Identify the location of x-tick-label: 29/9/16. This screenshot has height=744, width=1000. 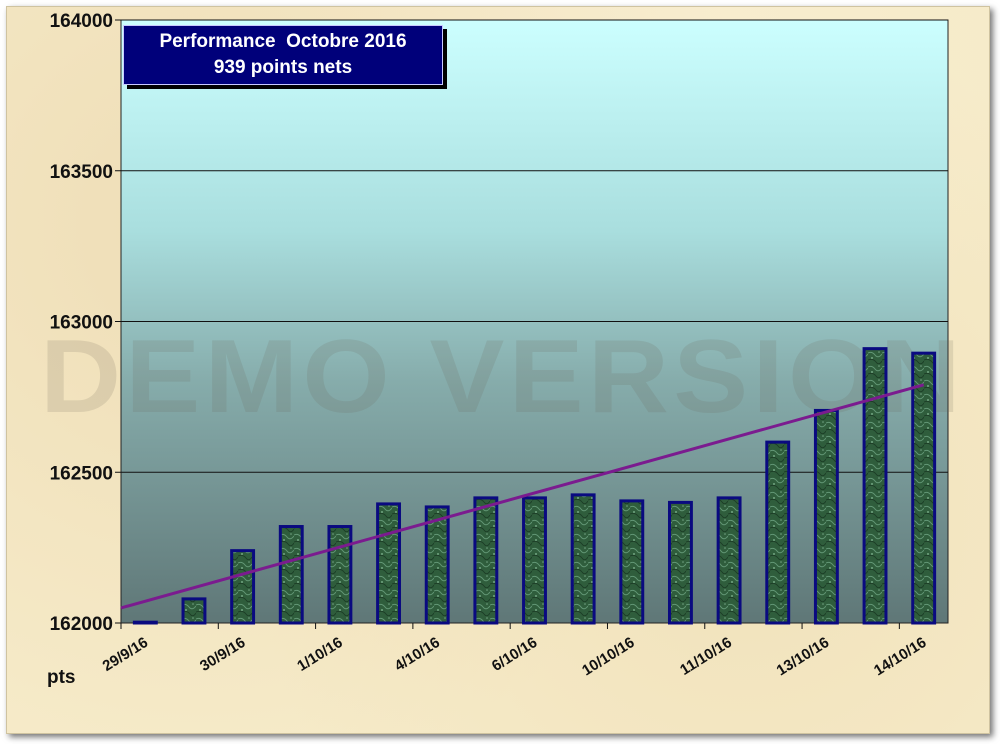
(125, 654).